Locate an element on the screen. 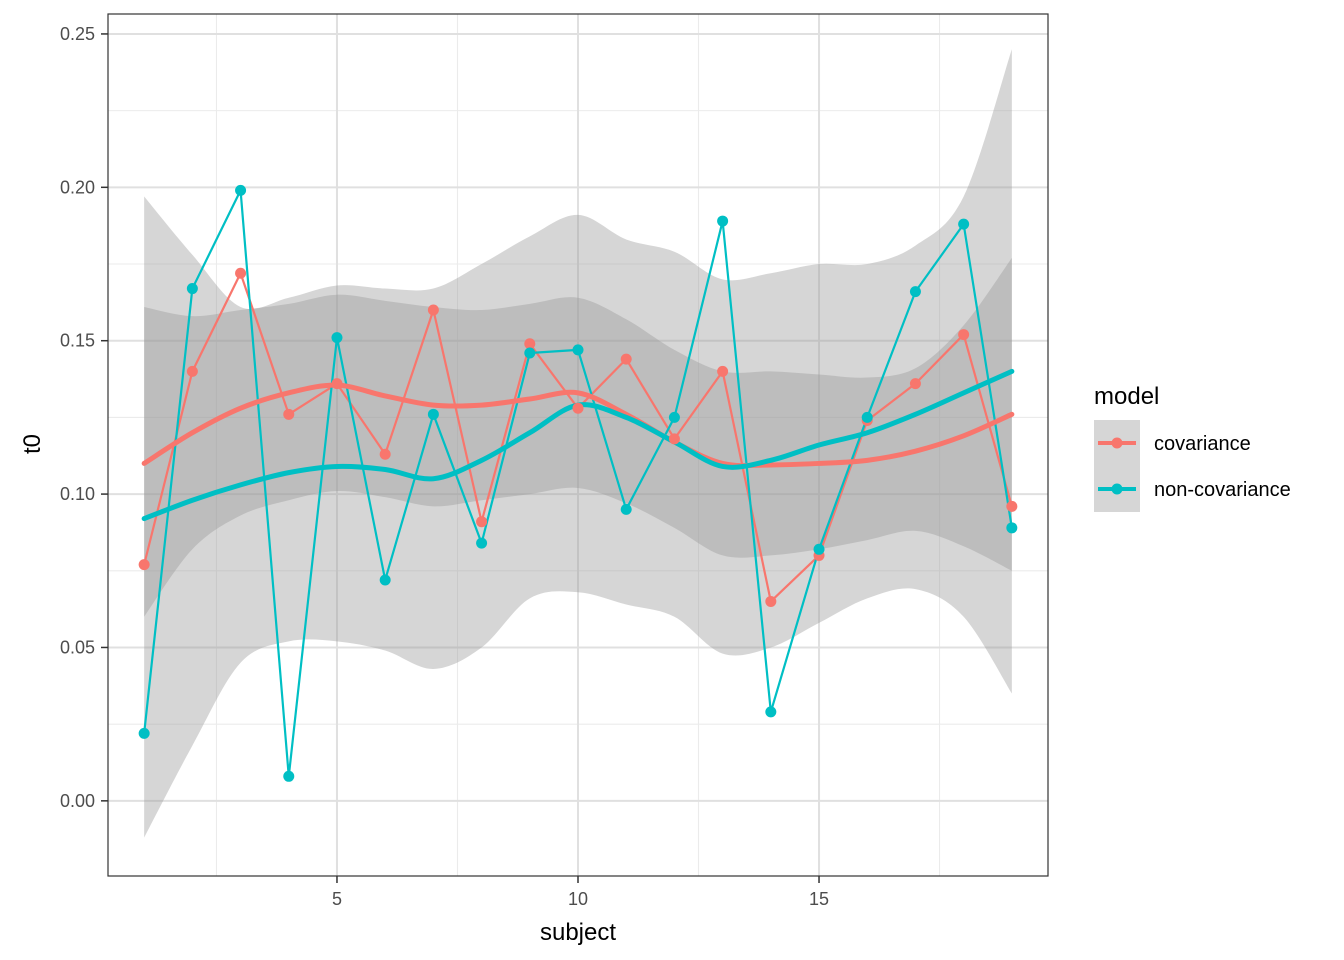 This screenshot has height=960, width=1344. non-covariance-legend-label: non-covariance is located at coordinates (1222, 490).